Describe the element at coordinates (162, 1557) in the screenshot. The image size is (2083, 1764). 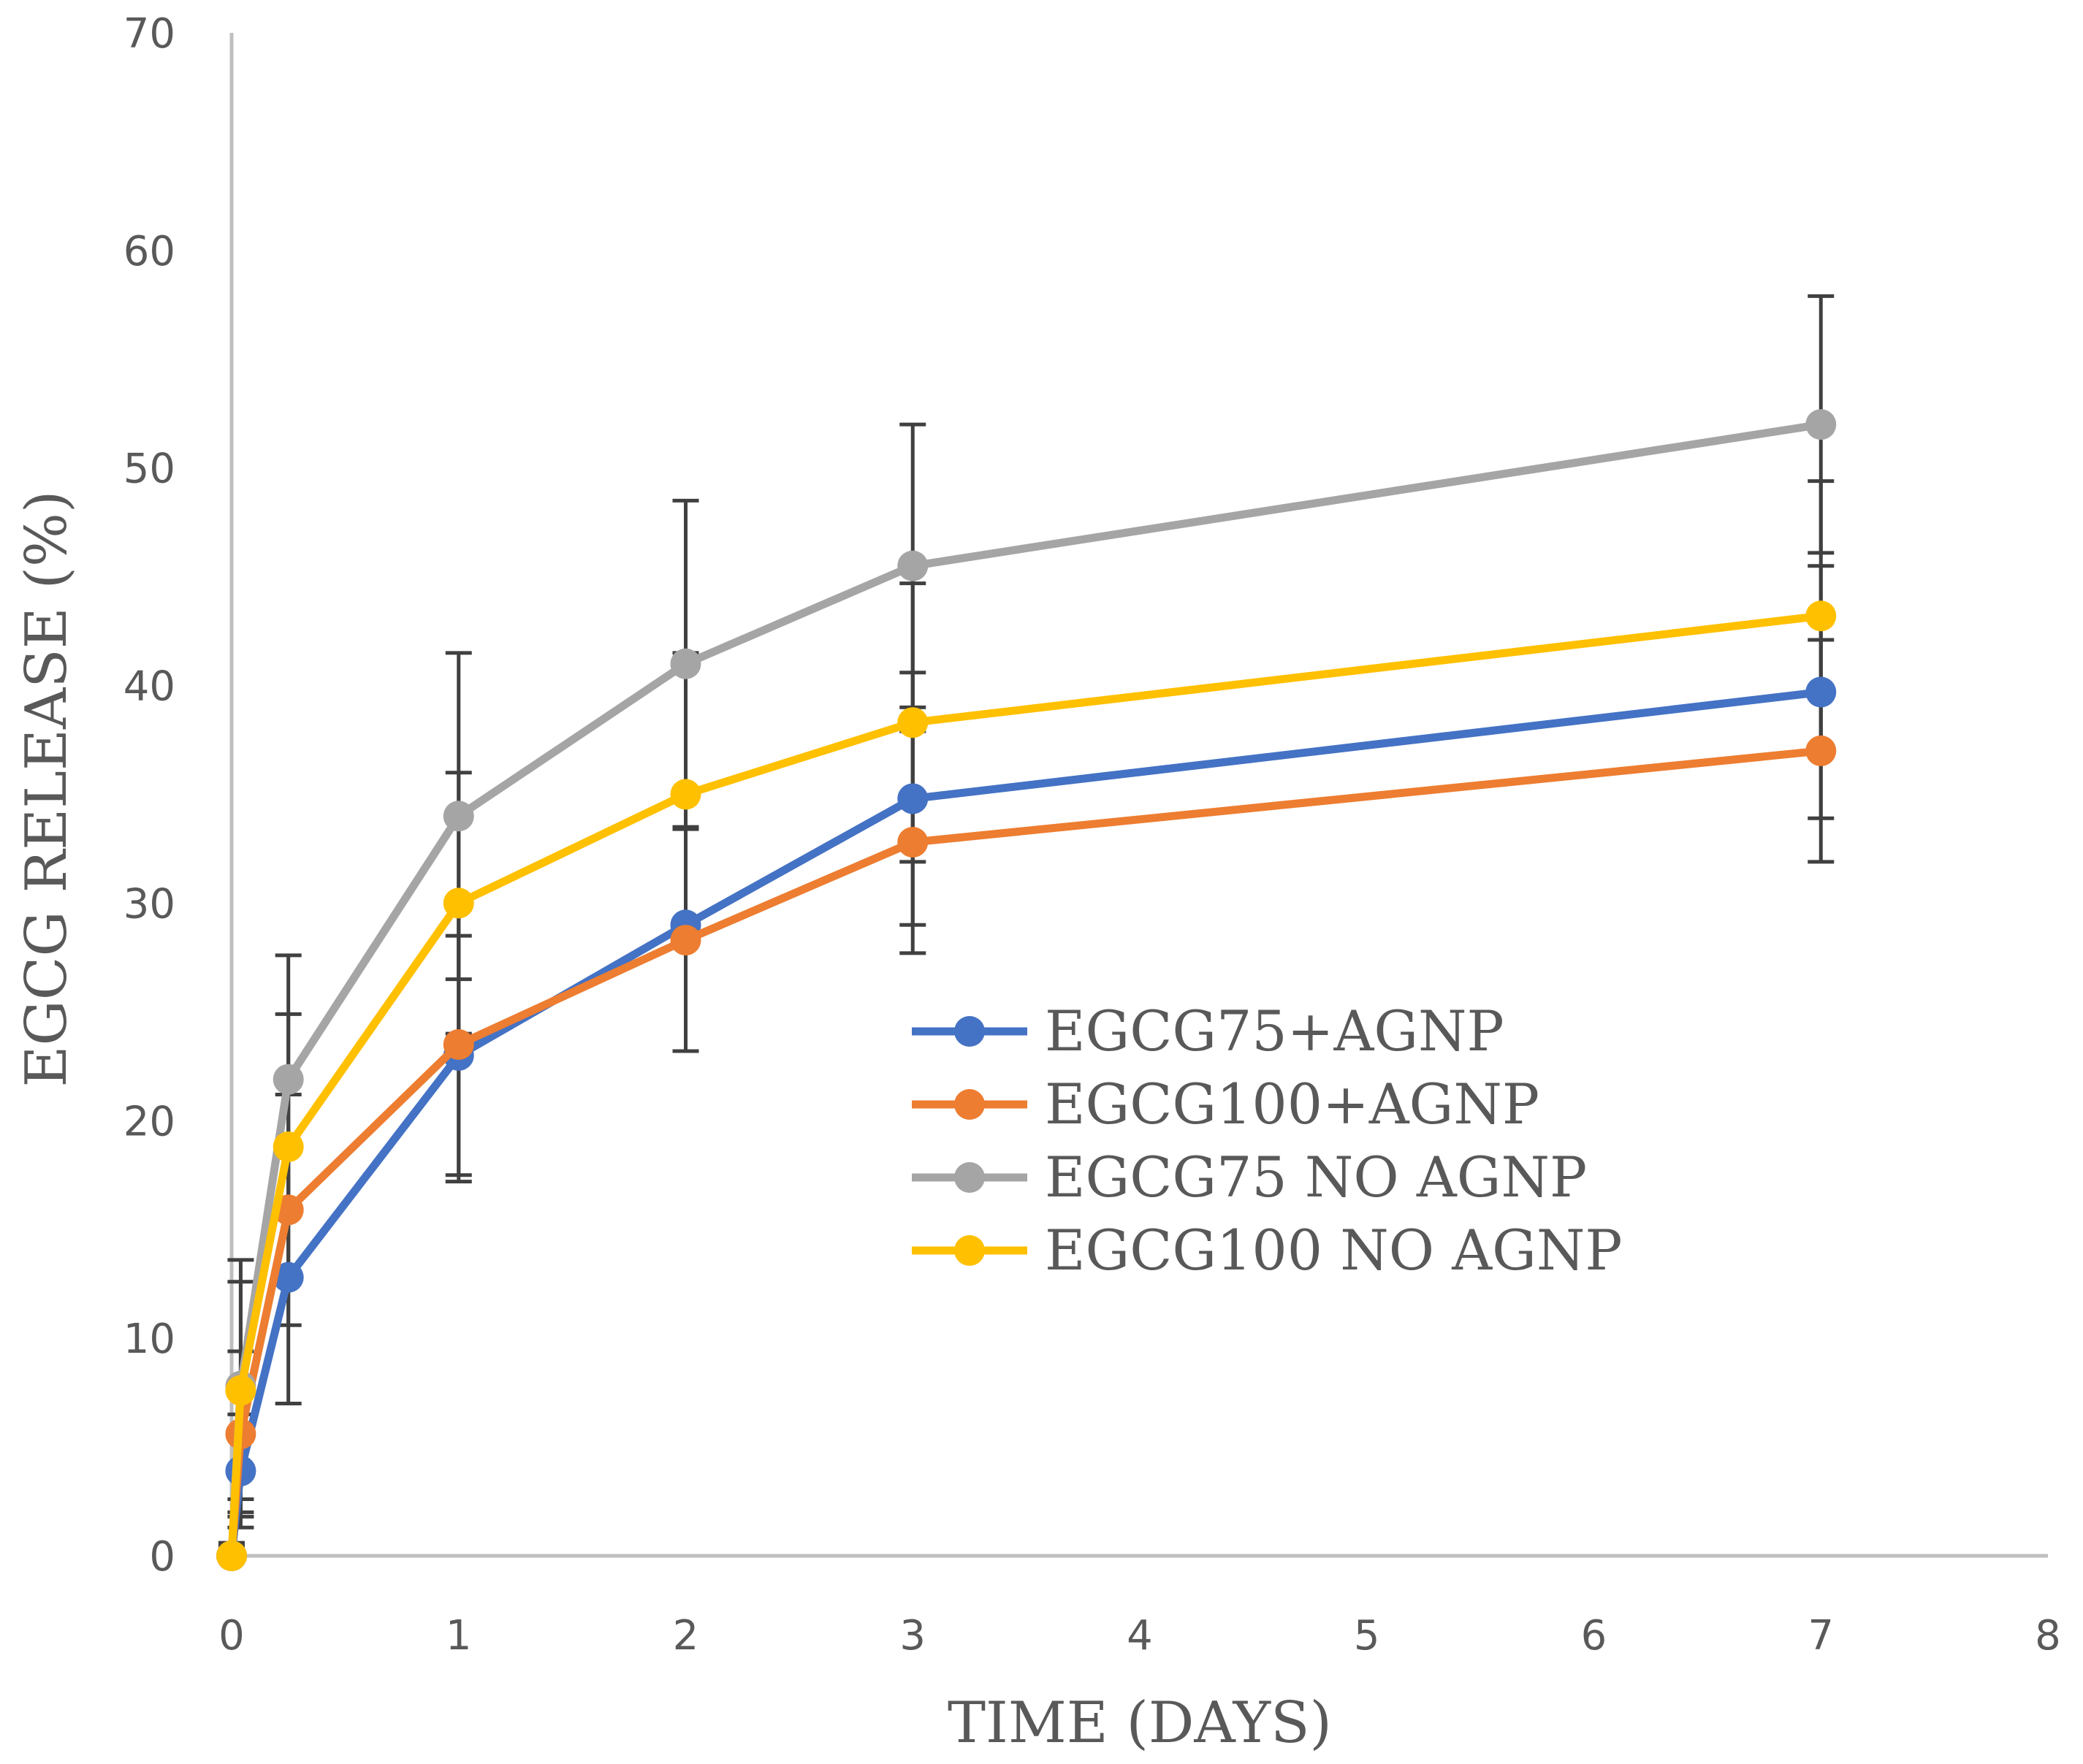
I see `y-tick-label: 0` at that location.